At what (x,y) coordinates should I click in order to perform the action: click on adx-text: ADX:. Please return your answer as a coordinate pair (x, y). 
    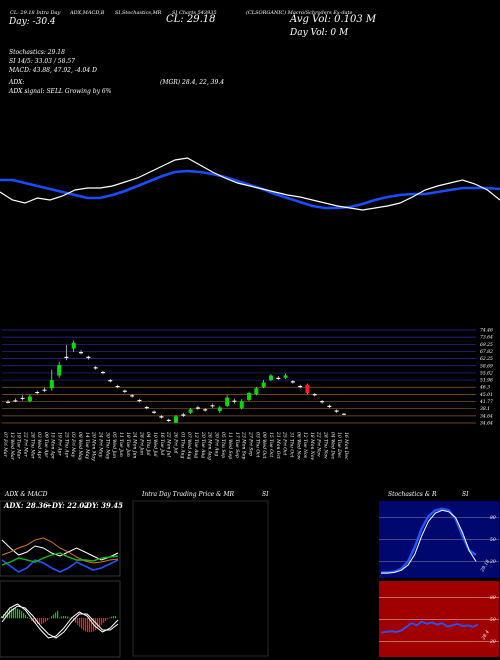
    Looking at the image, I should click on (16, 82).